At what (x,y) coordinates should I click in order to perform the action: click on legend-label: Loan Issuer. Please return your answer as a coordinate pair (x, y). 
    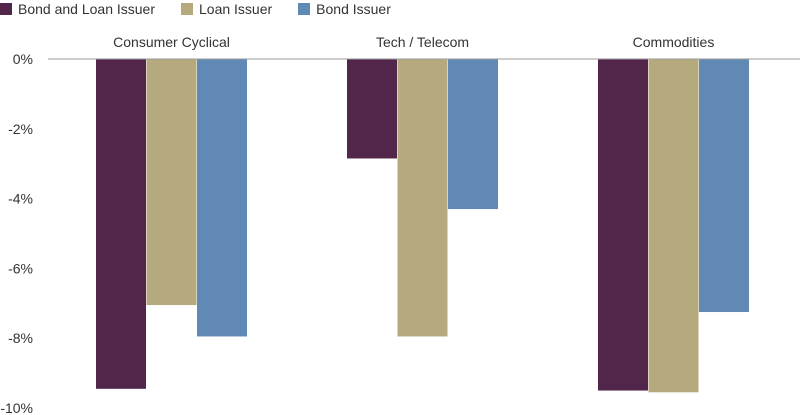
    Looking at the image, I should click on (236, 9).